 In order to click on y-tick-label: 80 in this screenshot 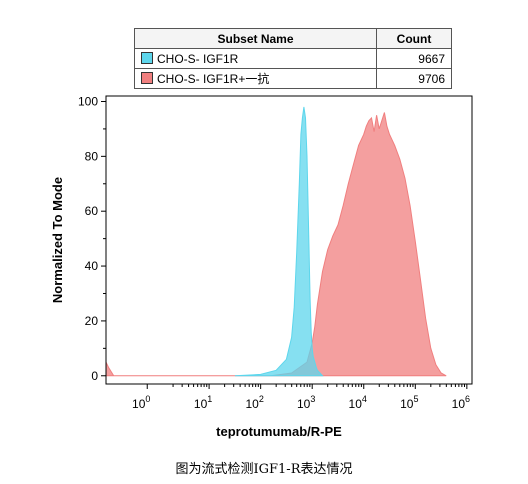, I will do `click(92, 156)`.